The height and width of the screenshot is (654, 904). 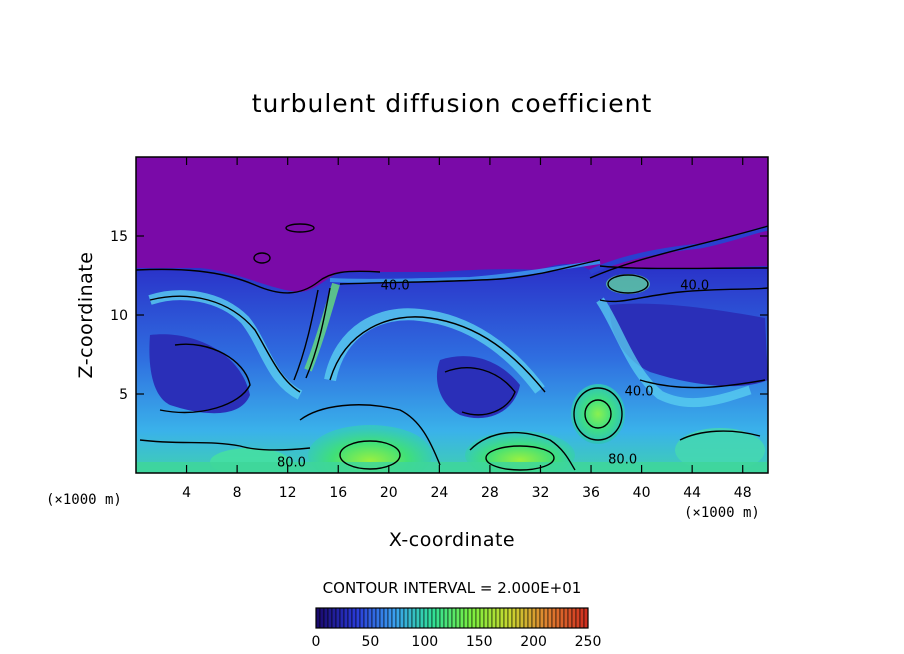 What do you see at coordinates (622, 460) in the screenshot?
I see `contour-label: 80.0` at bounding box center [622, 460].